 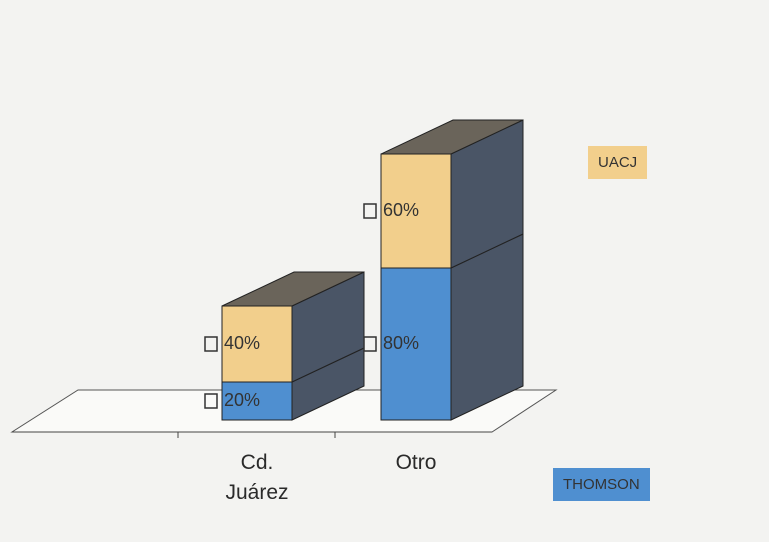 What do you see at coordinates (257, 477) in the screenshot?
I see `x-tick-label: Cd. Juárez` at bounding box center [257, 477].